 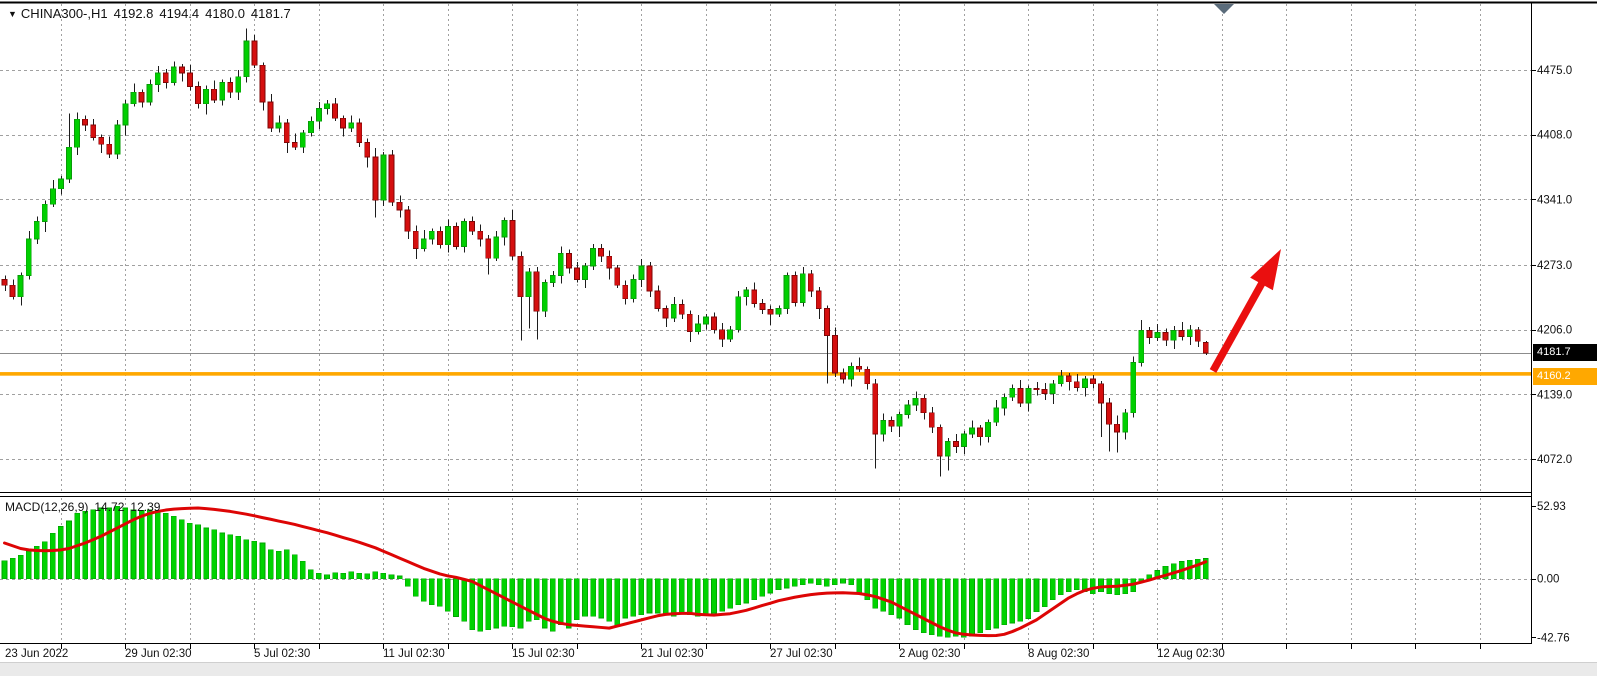 What do you see at coordinates (765, 364) in the screenshot?
I see `level-lines` at bounding box center [765, 364].